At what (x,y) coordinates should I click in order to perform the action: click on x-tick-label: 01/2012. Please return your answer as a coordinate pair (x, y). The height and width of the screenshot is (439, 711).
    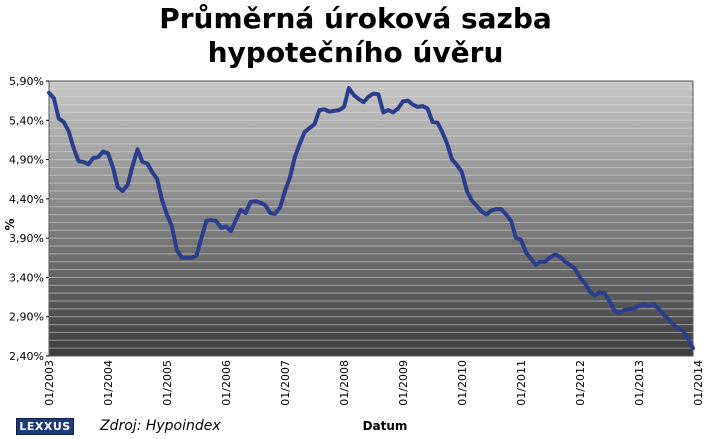
    Looking at the image, I should click on (580, 383).